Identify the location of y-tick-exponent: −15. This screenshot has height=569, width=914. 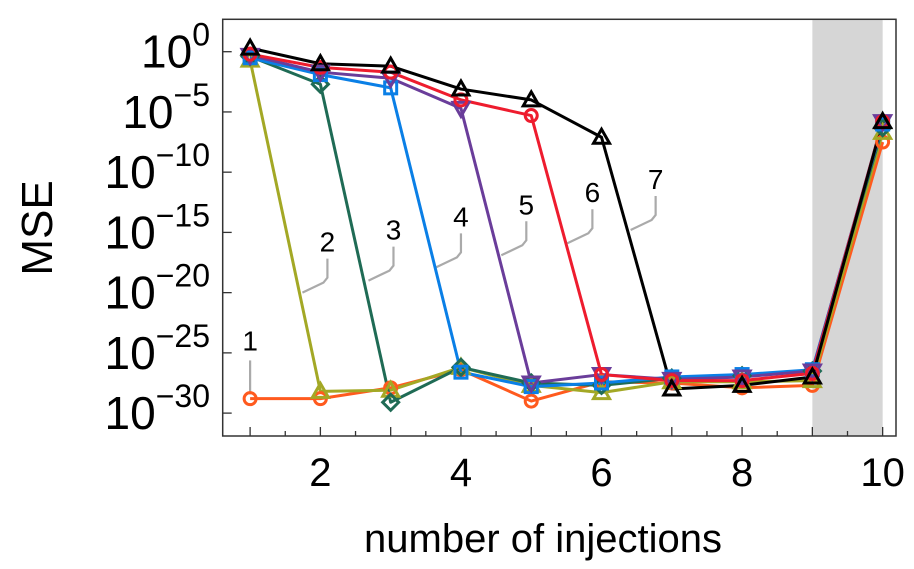
(183, 215).